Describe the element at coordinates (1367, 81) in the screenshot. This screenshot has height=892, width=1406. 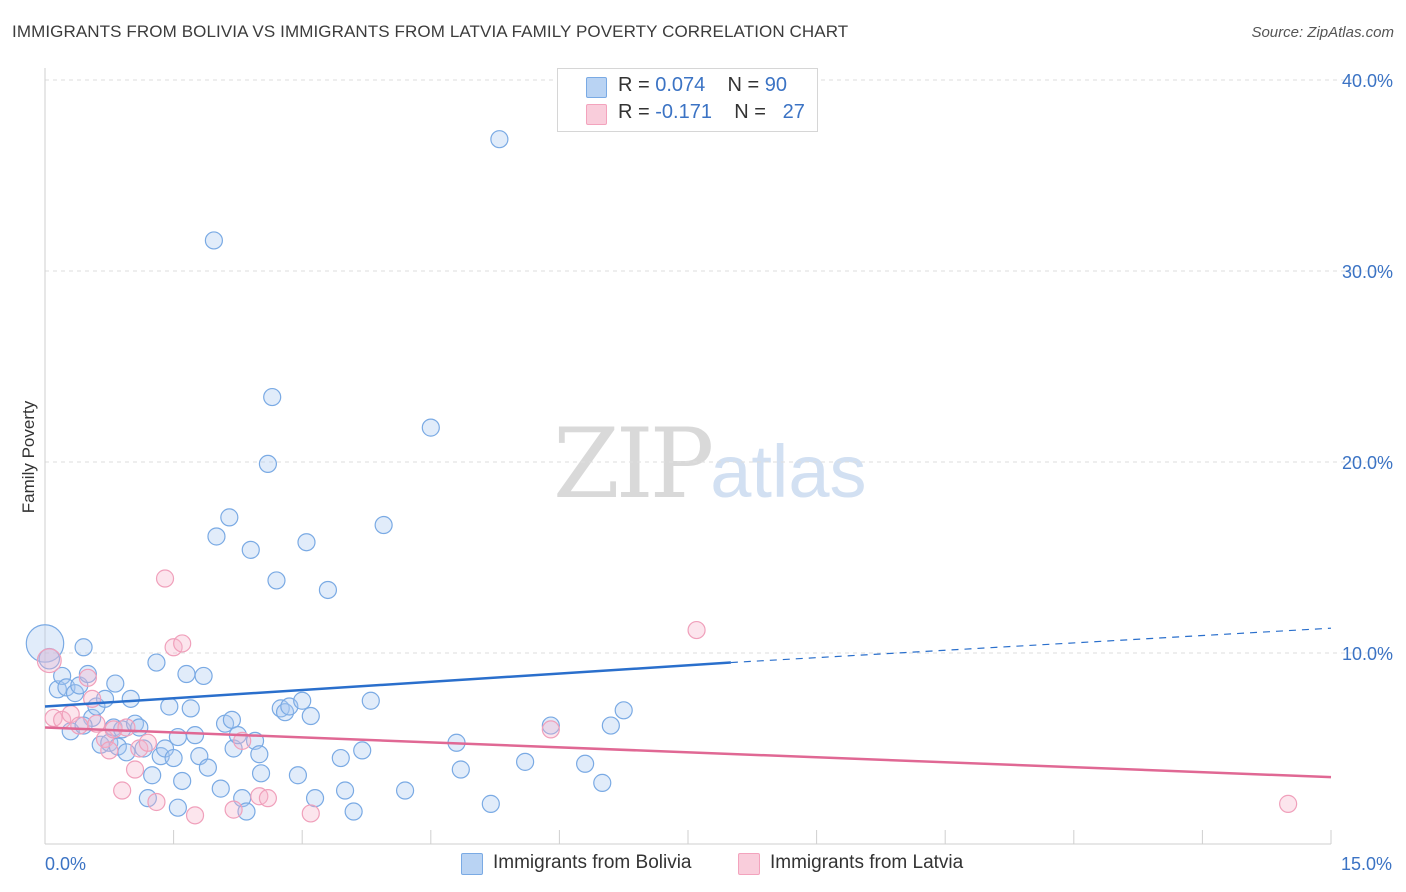
I see `y-tick-label: 40.0%` at that location.